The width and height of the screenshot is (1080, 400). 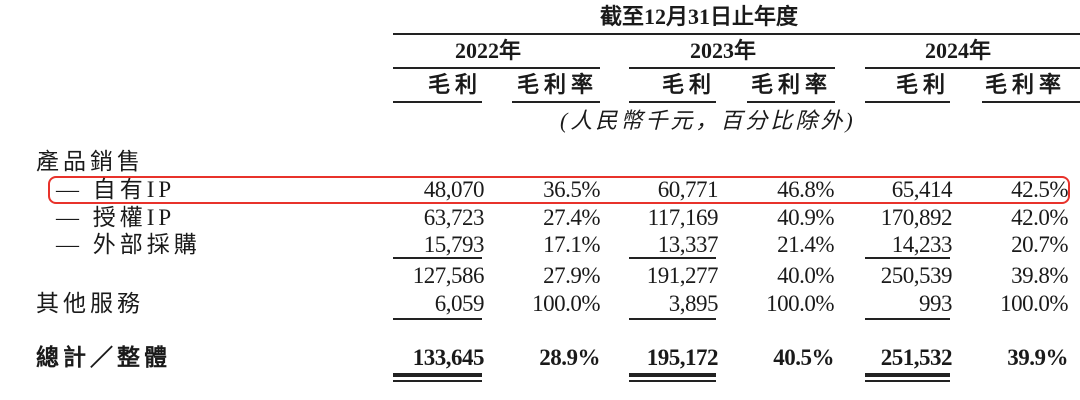 What do you see at coordinates (791, 84) in the screenshot?
I see `subheader-3: 毛利率` at bounding box center [791, 84].